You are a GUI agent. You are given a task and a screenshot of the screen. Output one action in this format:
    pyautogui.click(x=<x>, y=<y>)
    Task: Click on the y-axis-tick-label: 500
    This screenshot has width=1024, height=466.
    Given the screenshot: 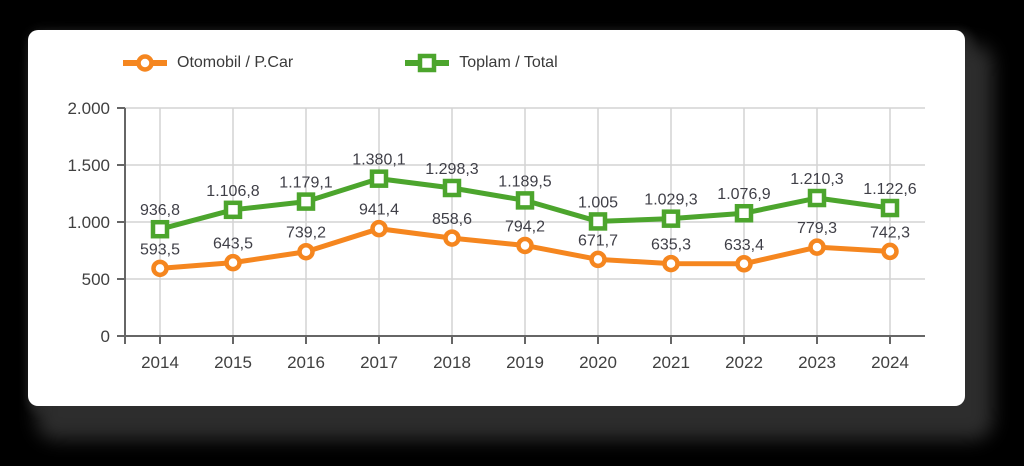 What is the action you would take?
    pyautogui.click(x=96, y=279)
    